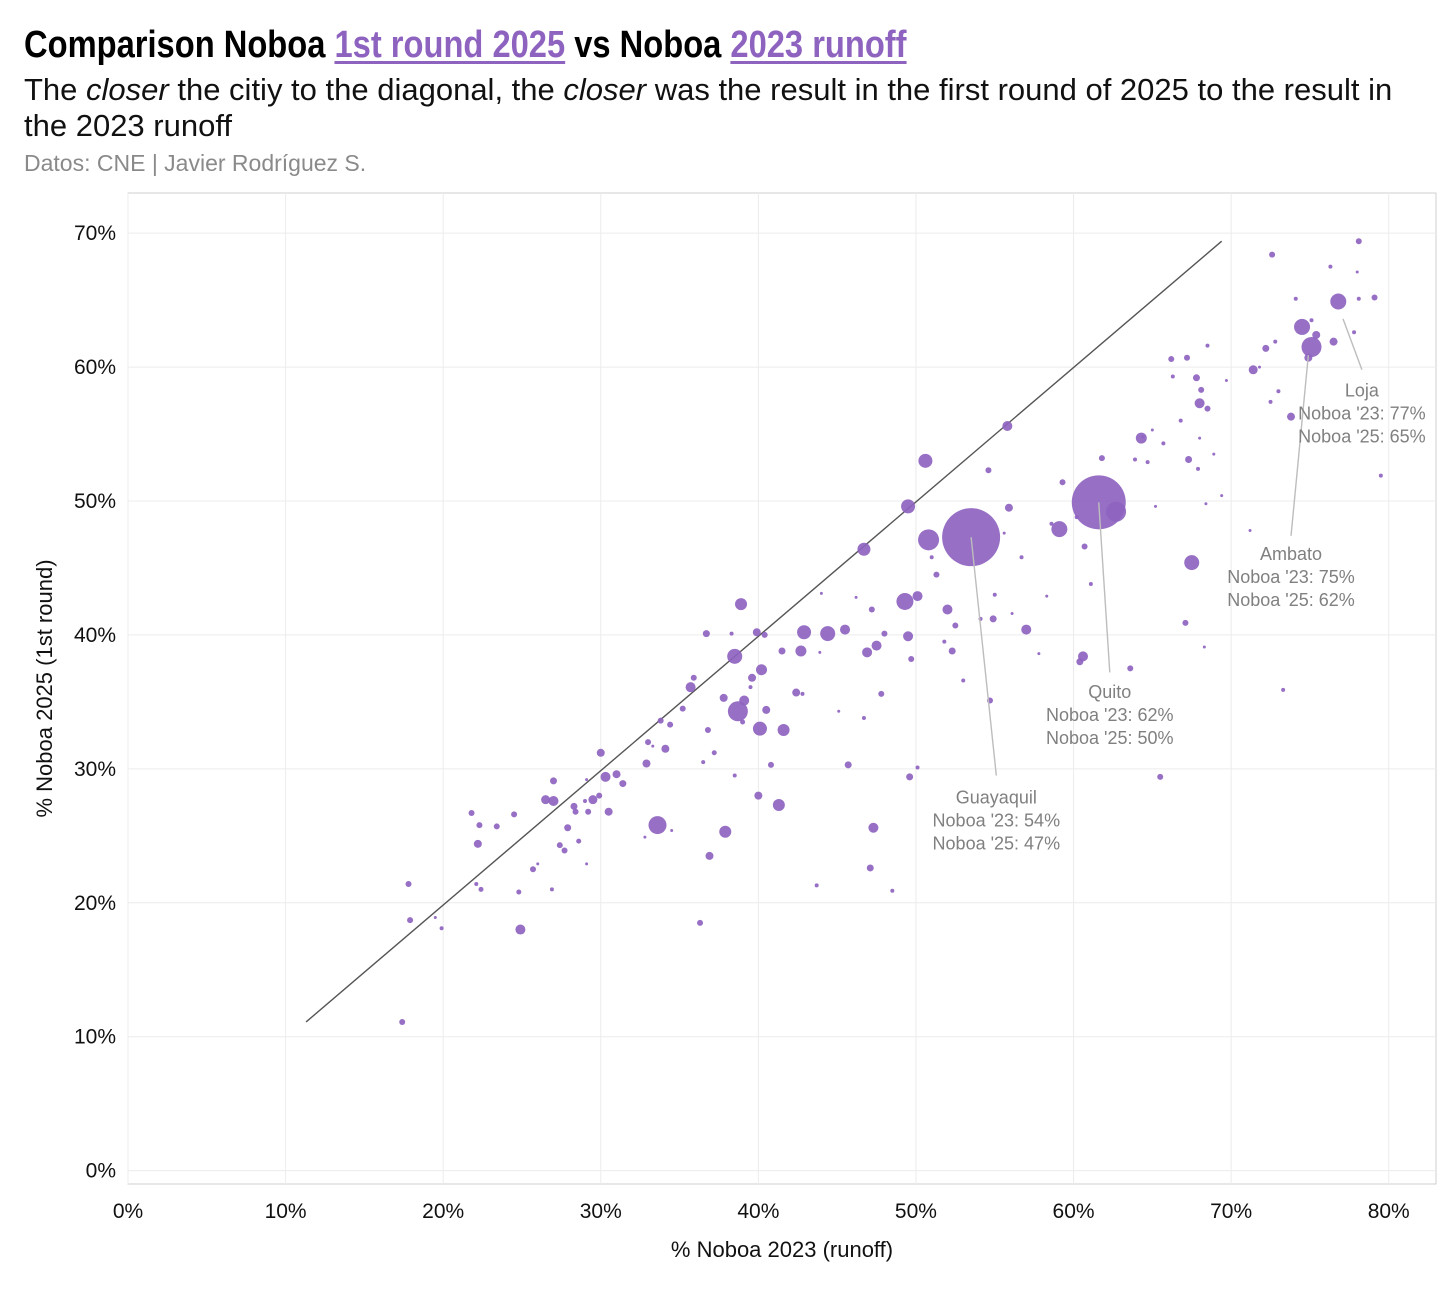 The image size is (1456, 1294). Describe the element at coordinates (1074, 1211) in the screenshot. I see `x-tick-label: 60%` at that location.